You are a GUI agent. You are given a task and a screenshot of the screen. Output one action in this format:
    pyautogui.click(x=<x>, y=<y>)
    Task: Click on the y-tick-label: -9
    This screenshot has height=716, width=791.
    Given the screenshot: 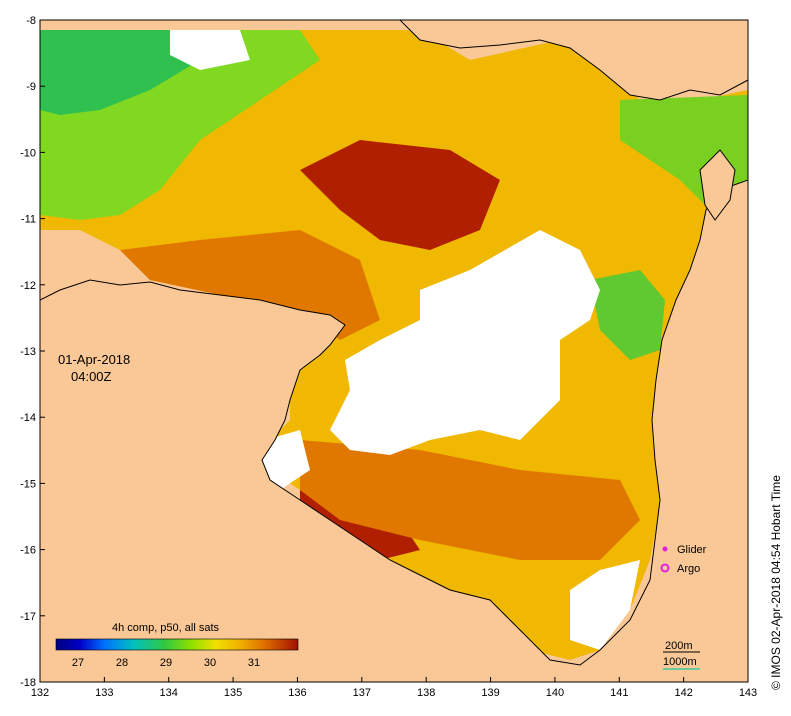 What is the action you would take?
    pyautogui.click(x=31, y=87)
    